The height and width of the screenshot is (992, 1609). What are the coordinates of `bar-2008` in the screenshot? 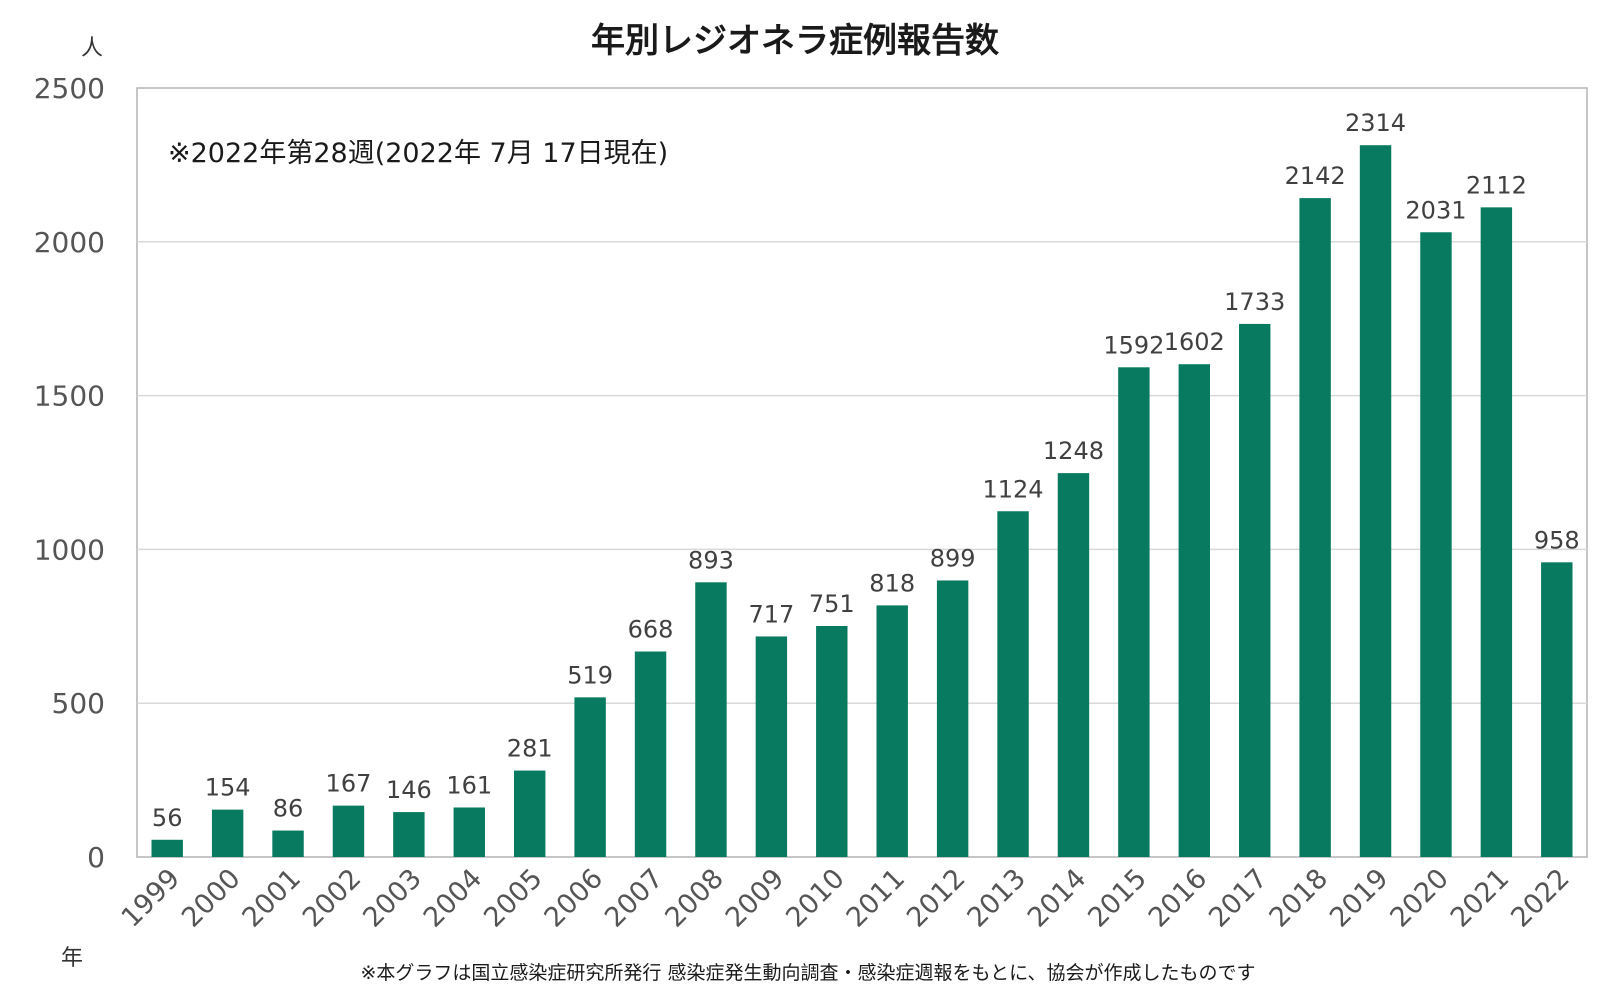 It's located at (711, 719).